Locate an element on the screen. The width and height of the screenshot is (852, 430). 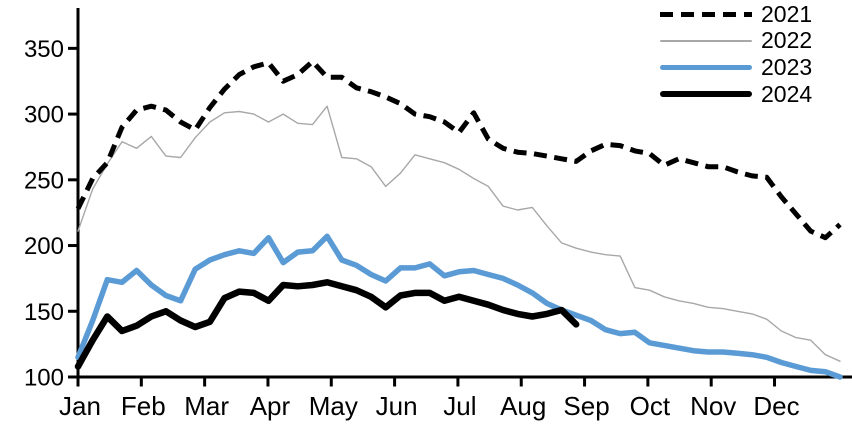
legend-line-sample-2022 is located at coordinates (706, 40).